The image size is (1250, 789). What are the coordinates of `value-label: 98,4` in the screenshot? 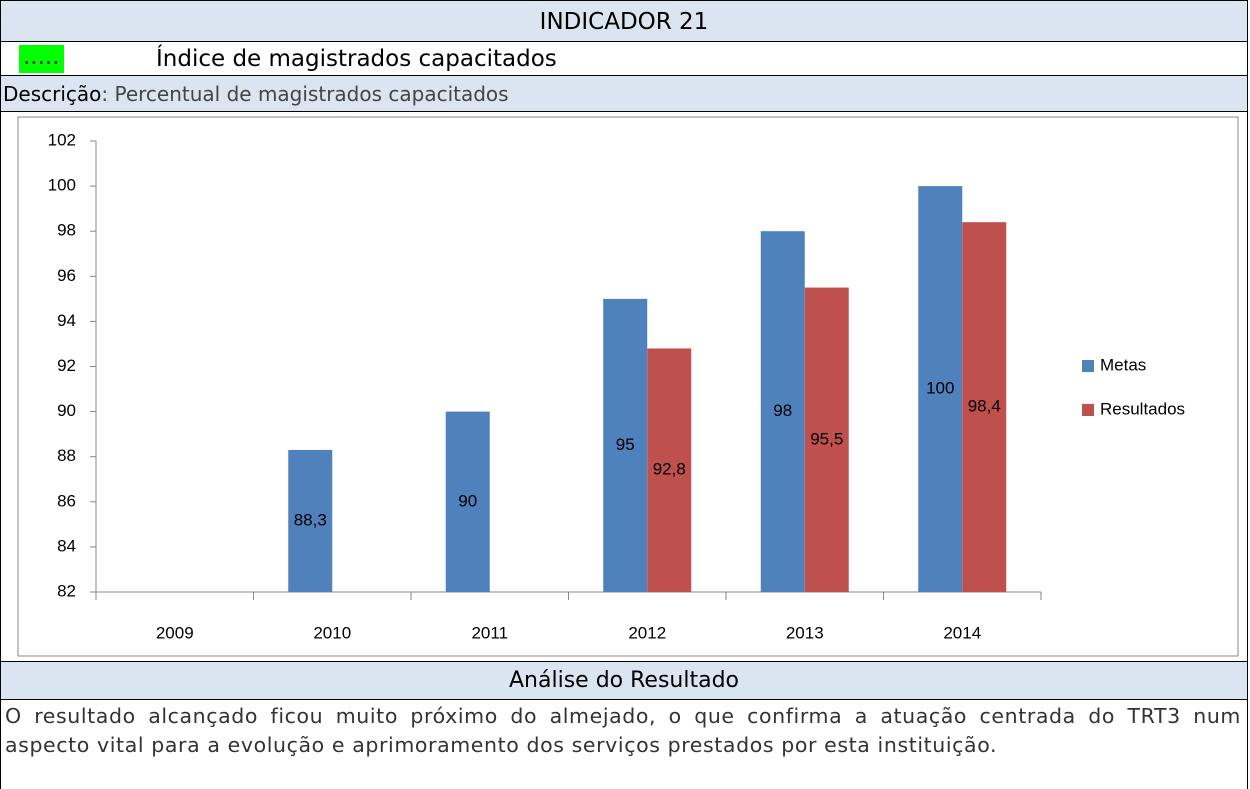 It's located at (984, 406).